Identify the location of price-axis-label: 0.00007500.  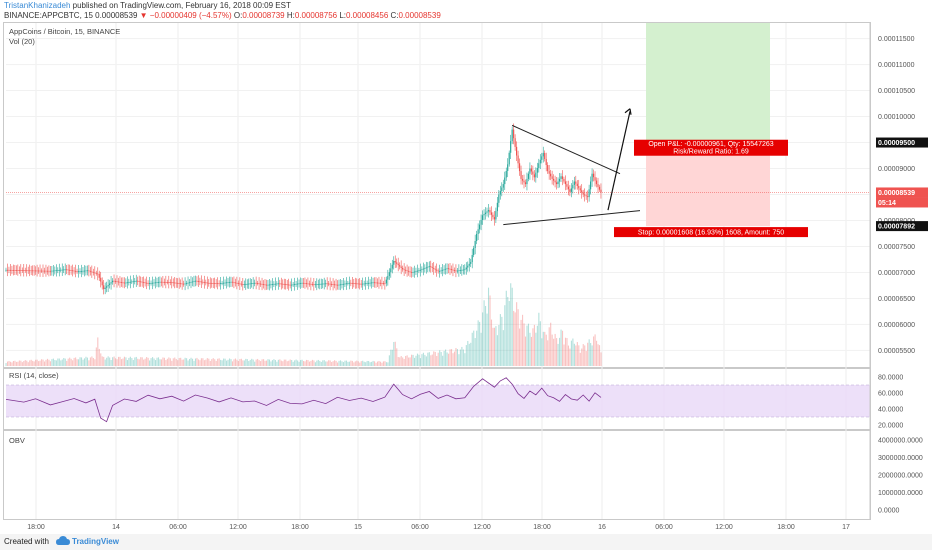
(896, 247).